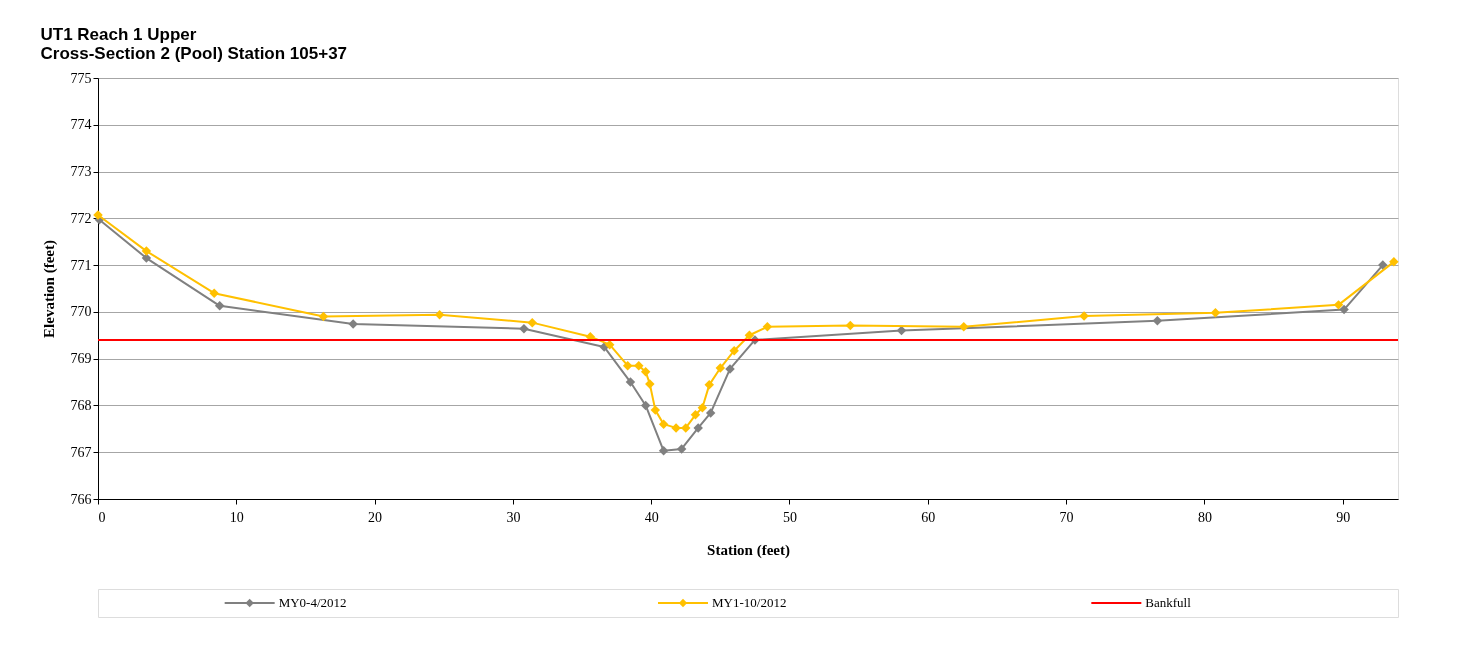 This screenshot has width=1473, height=652. What do you see at coordinates (81, 499) in the screenshot?
I see `y-tick-label: 766` at bounding box center [81, 499].